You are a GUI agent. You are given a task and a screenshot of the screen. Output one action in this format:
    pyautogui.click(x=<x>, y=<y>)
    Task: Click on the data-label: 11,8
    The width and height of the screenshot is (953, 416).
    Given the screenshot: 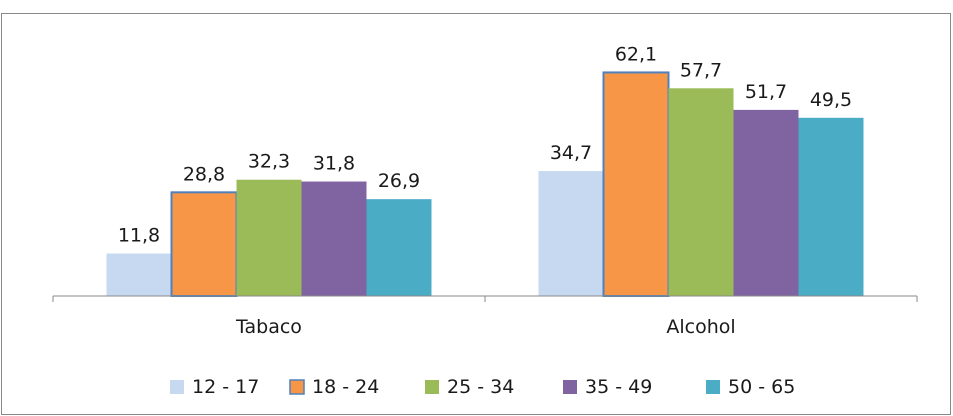 What is the action you would take?
    pyautogui.click(x=139, y=236)
    